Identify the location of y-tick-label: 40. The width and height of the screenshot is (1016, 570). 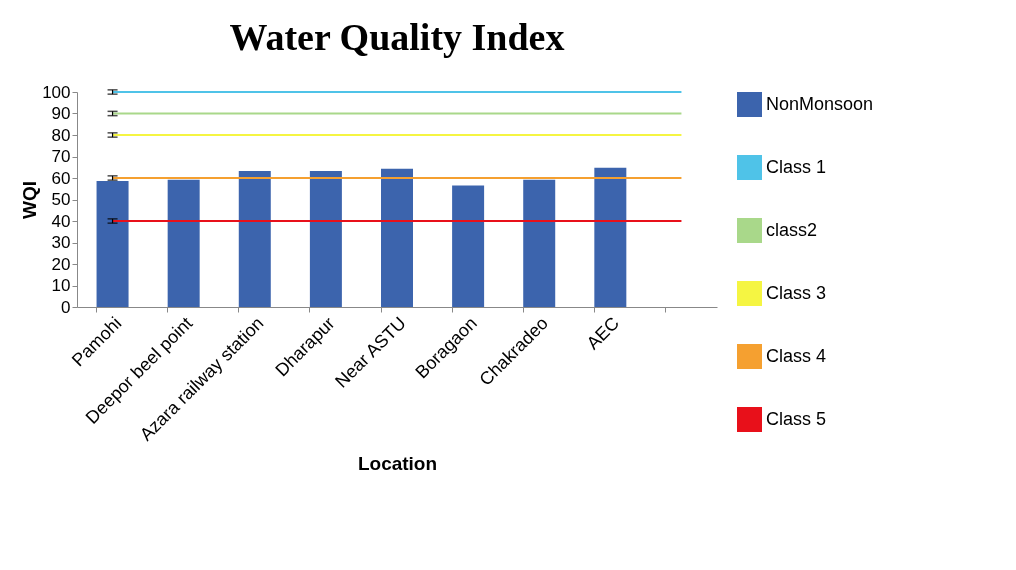
(61, 221).